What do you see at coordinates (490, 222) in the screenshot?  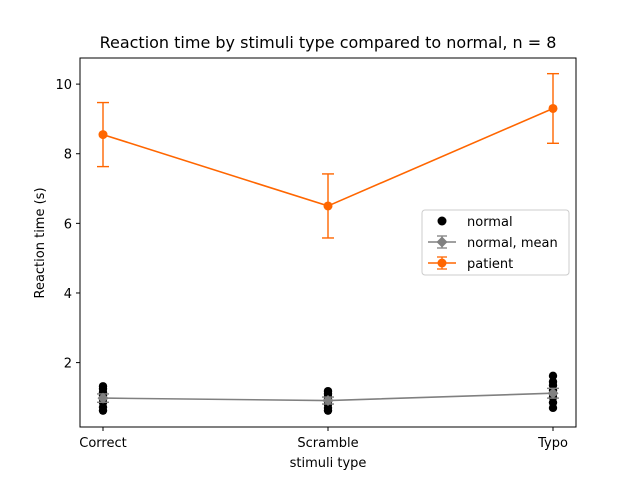 I see `legend-label: normal` at bounding box center [490, 222].